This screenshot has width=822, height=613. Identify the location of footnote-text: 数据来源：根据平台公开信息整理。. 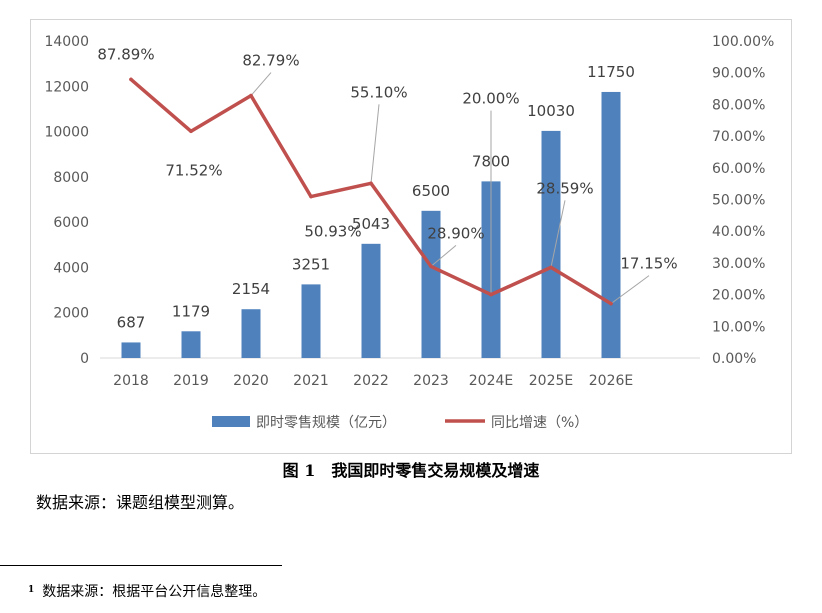
(154, 592).